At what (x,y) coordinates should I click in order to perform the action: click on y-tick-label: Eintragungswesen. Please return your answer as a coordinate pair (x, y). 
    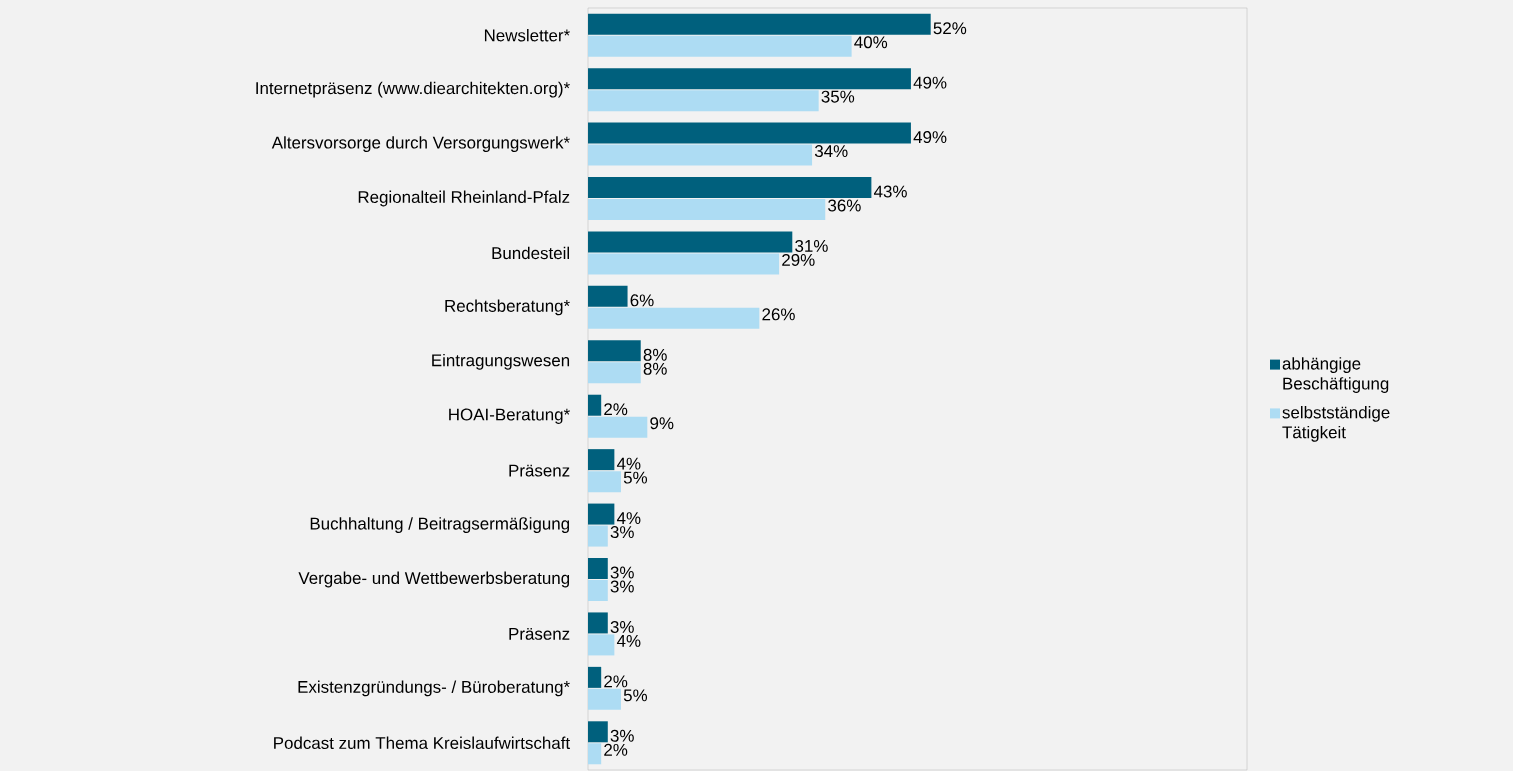
    Looking at the image, I should click on (501, 361).